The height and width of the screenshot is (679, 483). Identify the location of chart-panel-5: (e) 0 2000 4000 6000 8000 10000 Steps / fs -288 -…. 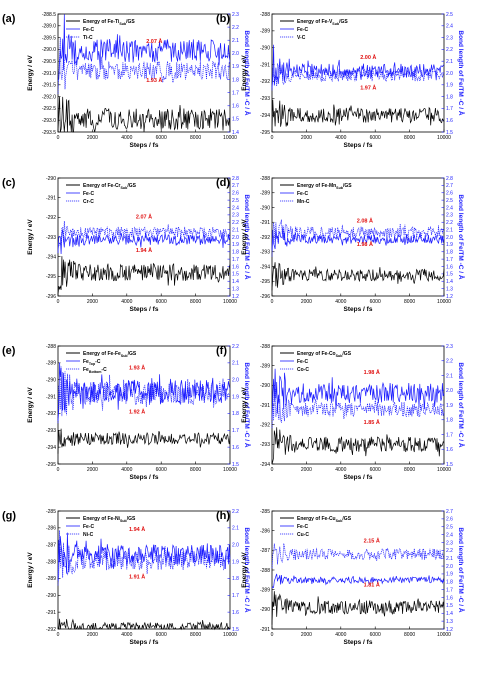
(127, 412).